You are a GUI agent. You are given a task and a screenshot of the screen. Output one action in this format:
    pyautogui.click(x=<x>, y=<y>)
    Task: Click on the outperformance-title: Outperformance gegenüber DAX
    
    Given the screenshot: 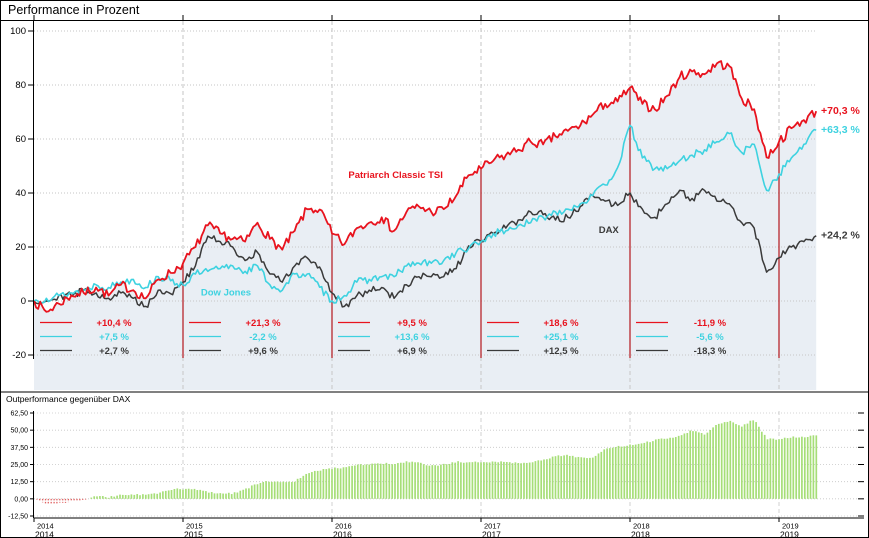 What is the action you would take?
    pyautogui.click(x=68, y=399)
    